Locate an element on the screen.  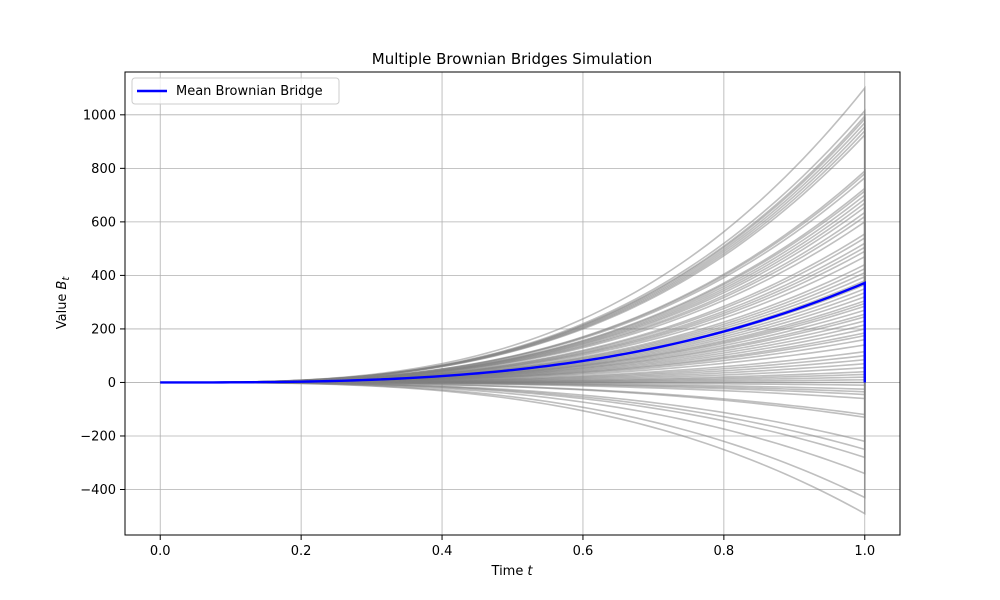
mean-brownian-bridge-line is located at coordinates (513, 332).